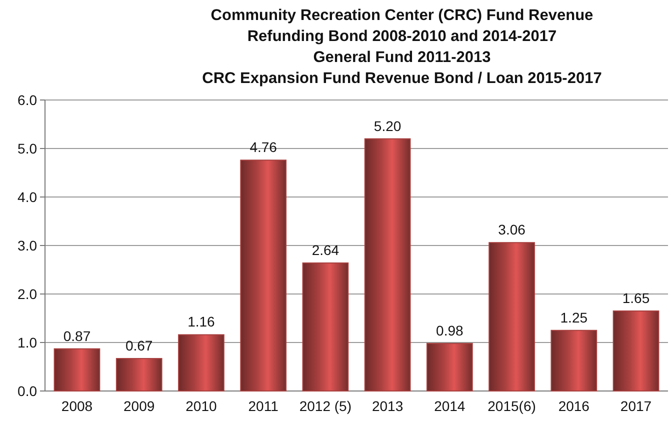 The width and height of the screenshot is (672, 425). What do you see at coordinates (263, 406) in the screenshot?
I see `x-tick-label: 2011` at bounding box center [263, 406].